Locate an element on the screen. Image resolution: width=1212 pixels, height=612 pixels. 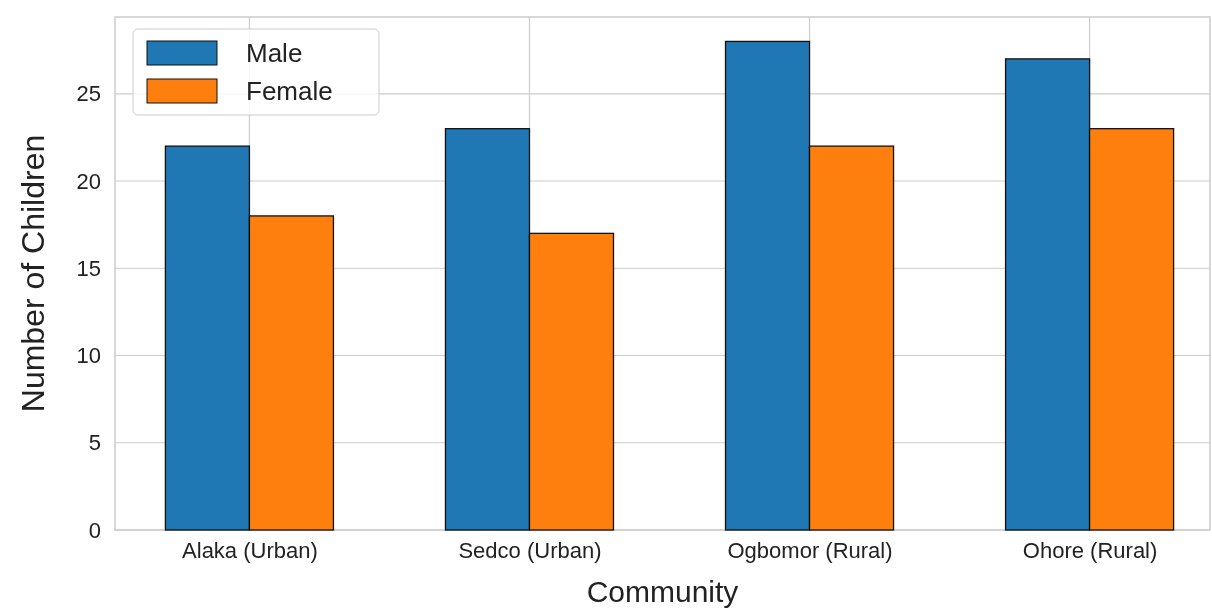
y-tick-label: 25 is located at coordinates (88, 94).